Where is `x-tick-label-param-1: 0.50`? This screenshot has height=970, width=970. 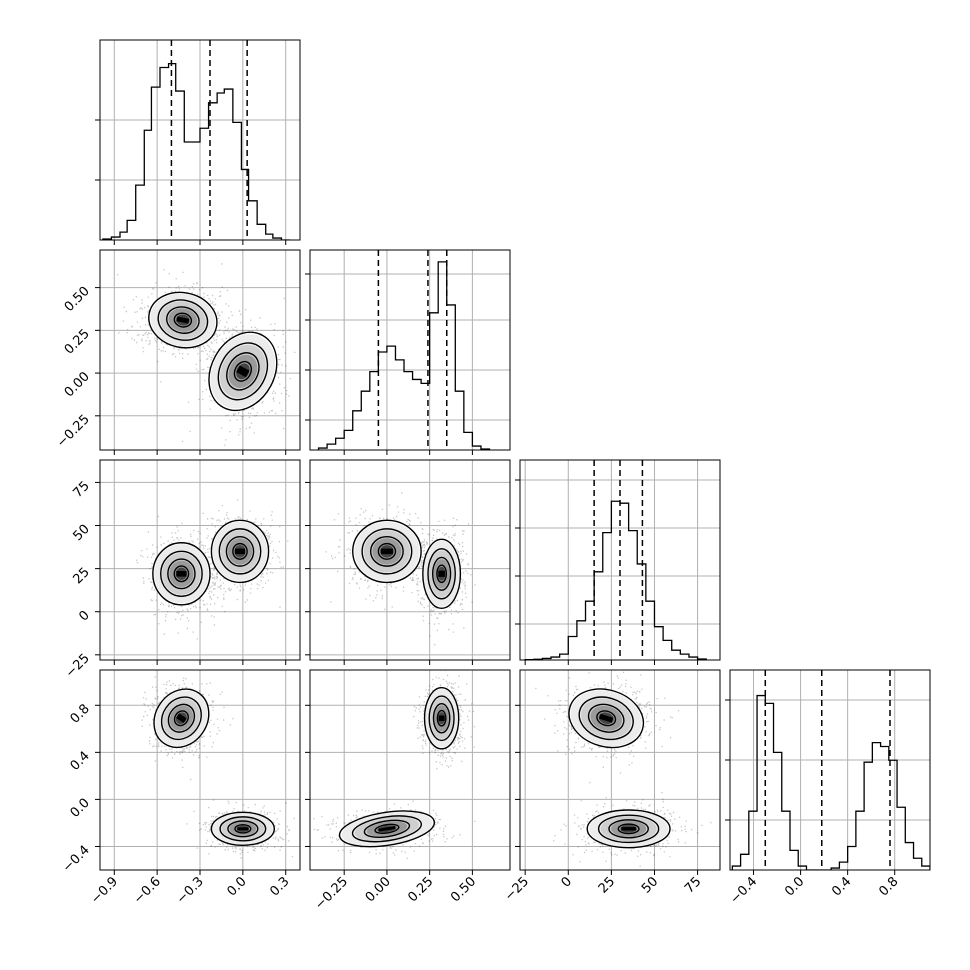 x-tick-label-param-1: 0.50 is located at coordinates (463, 889).